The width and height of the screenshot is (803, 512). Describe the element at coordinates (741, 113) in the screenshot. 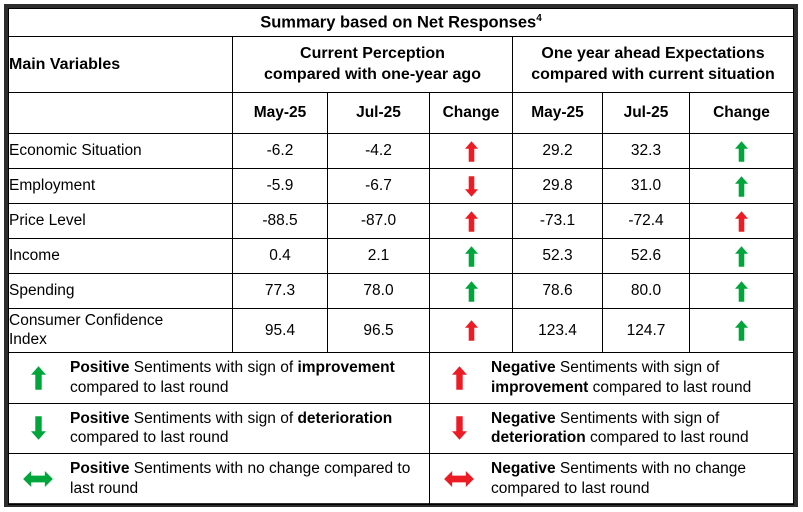

I see `ex-change-header: Change` at that location.